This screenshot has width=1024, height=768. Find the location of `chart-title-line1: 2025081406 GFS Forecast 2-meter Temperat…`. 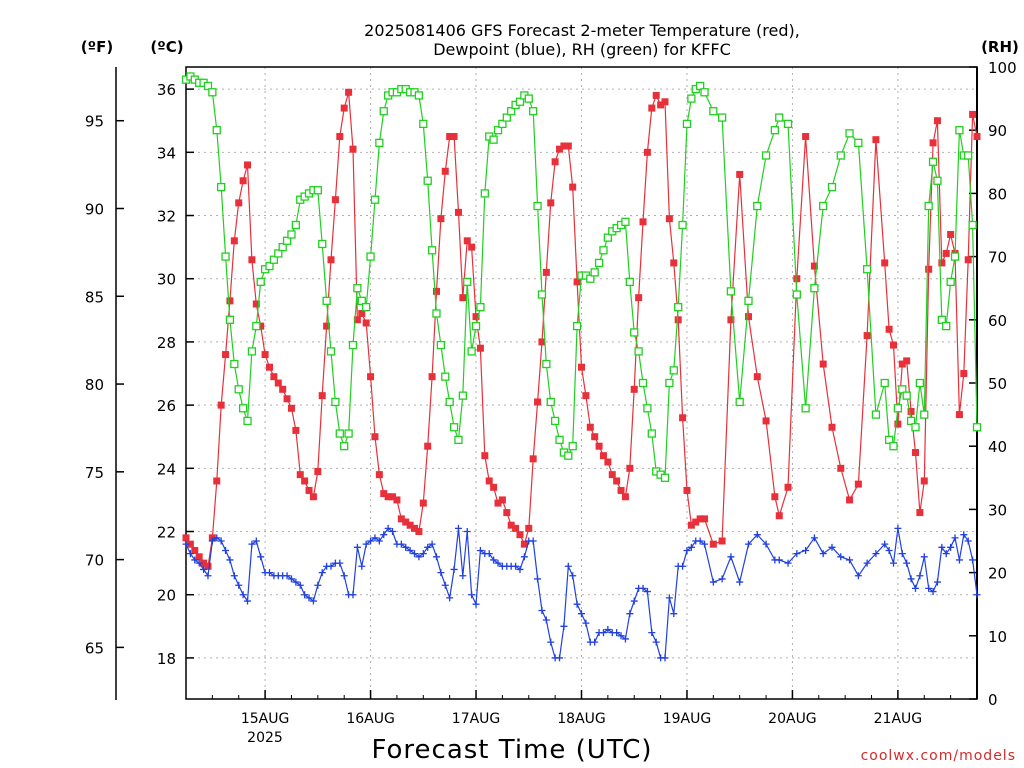

chart-title-line1: 2025081406 GFS Forecast 2-meter Temperat… is located at coordinates (582, 30).